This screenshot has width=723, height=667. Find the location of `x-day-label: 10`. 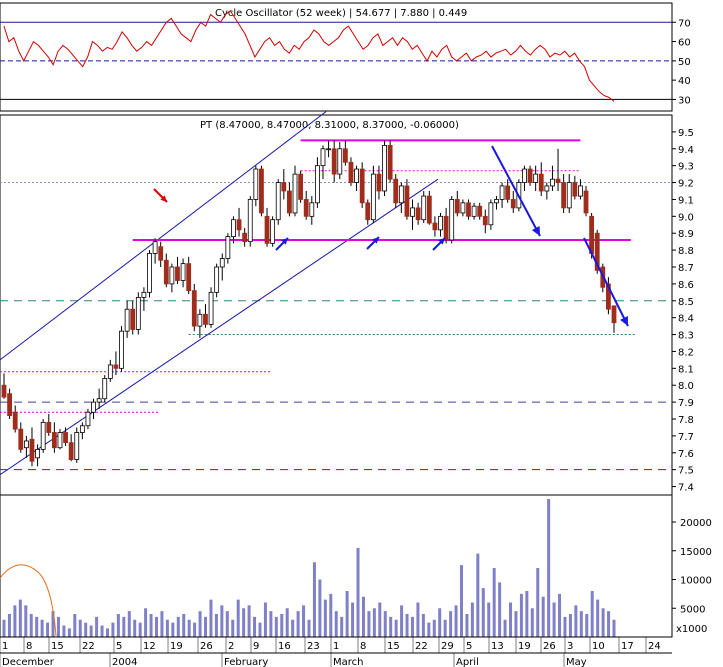

x-day-label: 10 is located at coordinates (598, 646).